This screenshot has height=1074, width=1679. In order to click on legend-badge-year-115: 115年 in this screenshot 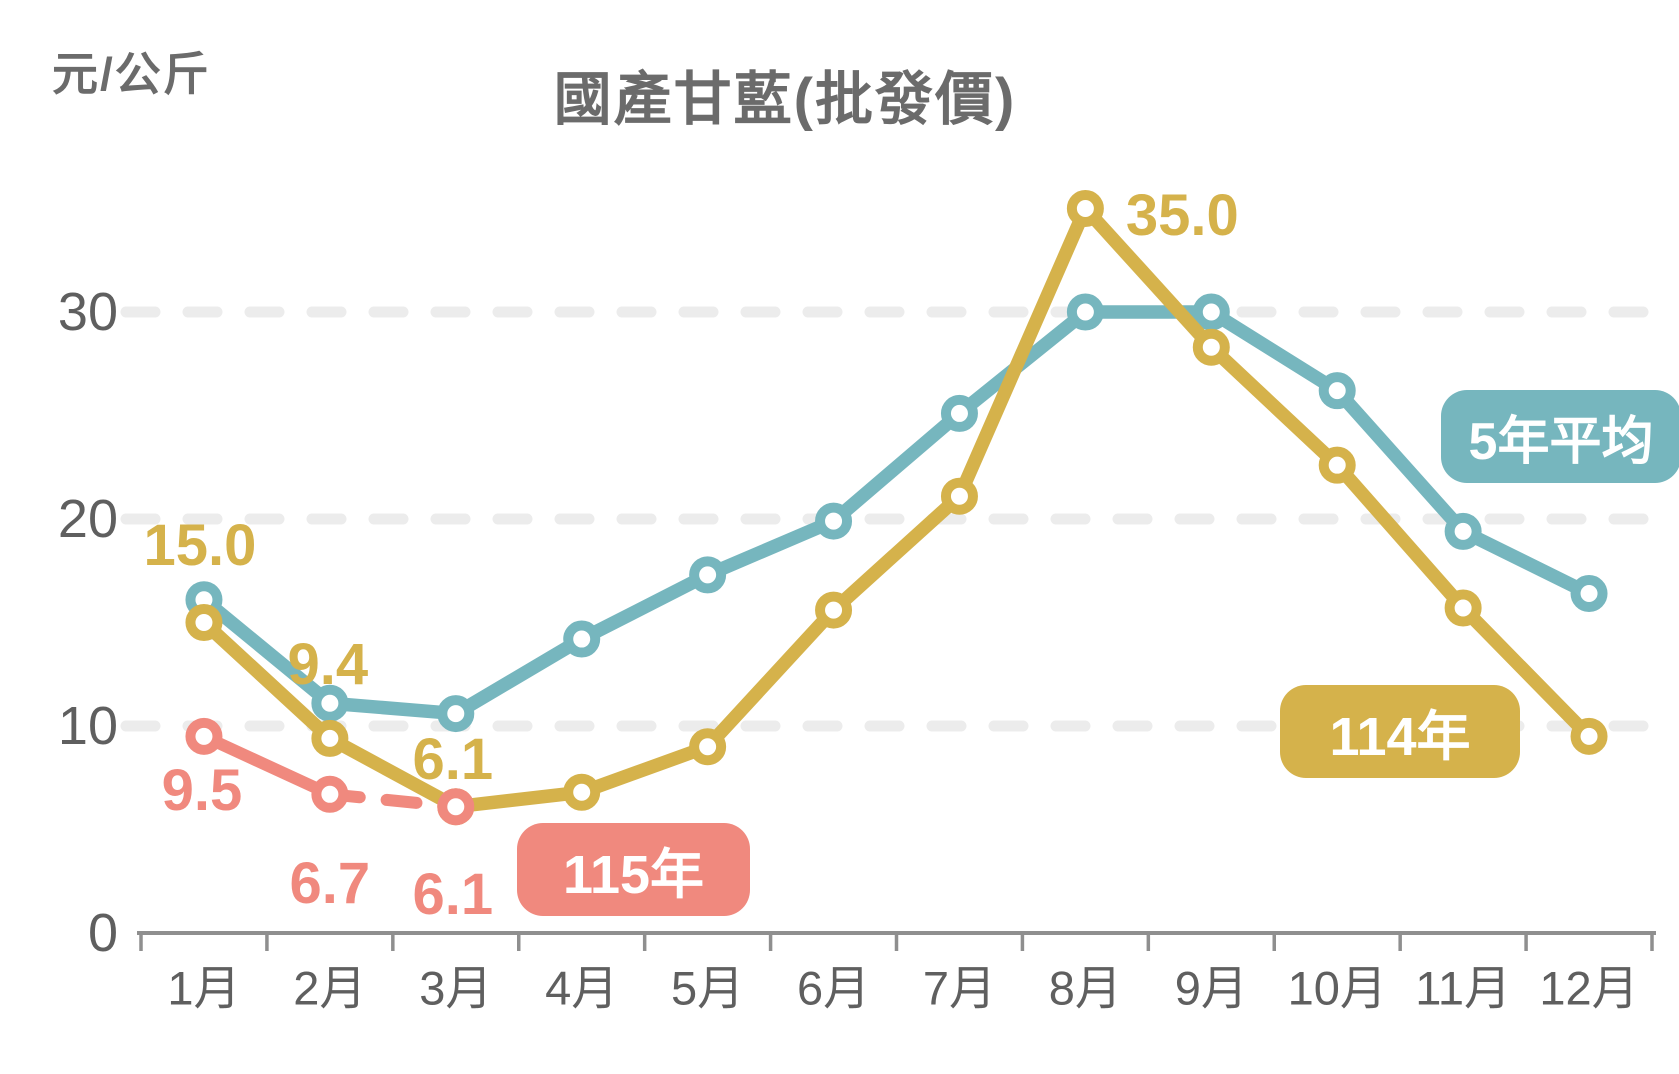, I will do `click(633, 869)`.